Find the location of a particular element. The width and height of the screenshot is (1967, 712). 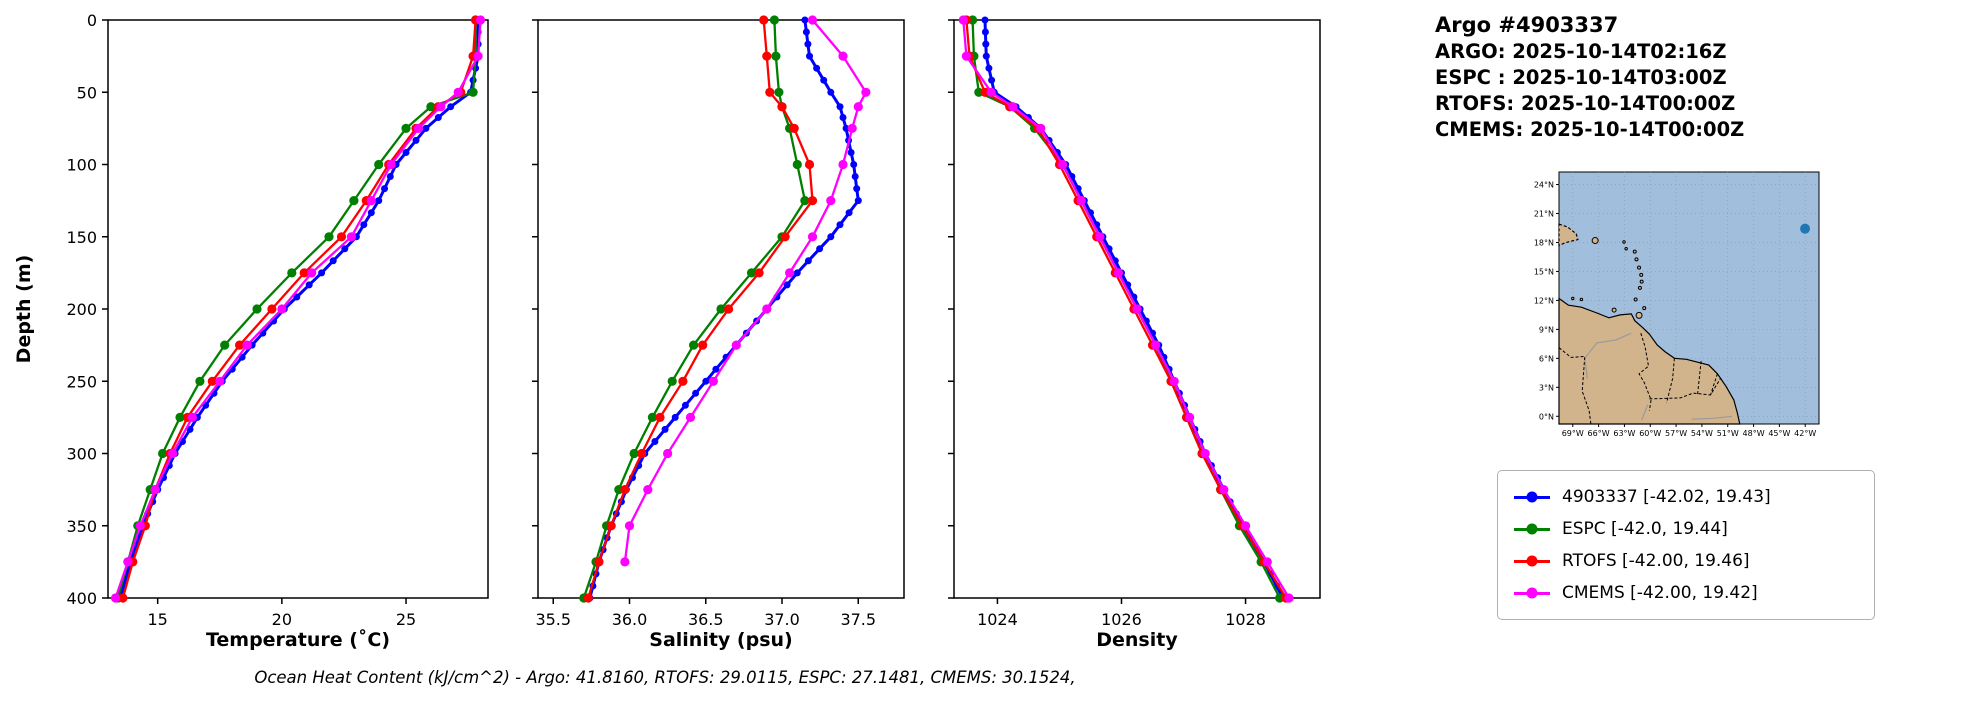

svg-text: 35.5 is located at coordinates (553, 619).